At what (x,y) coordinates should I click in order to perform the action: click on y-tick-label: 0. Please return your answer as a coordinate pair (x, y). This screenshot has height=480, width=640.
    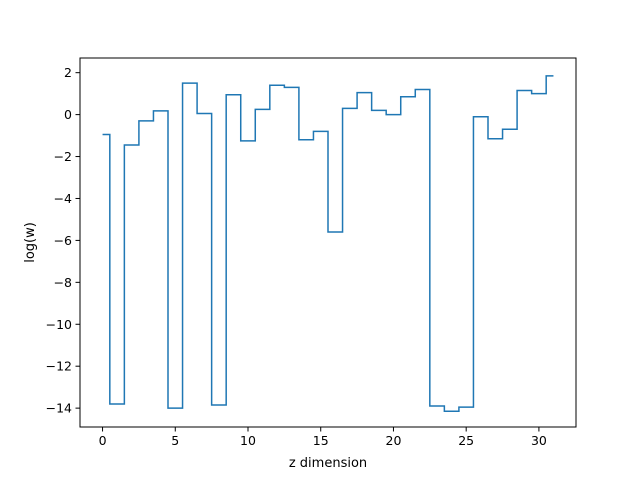
    Looking at the image, I should click on (68, 114).